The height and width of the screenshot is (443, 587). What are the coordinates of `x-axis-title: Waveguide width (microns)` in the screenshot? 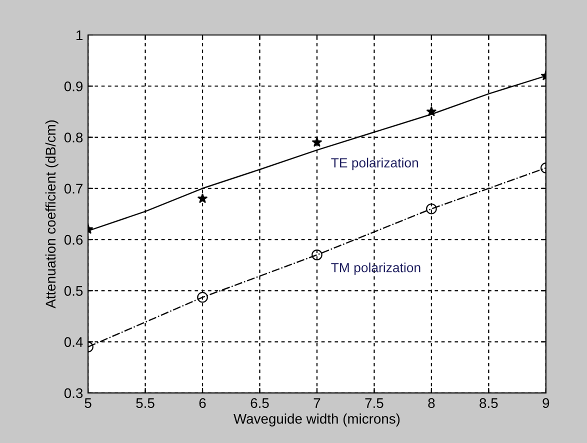 It's located at (317, 420).